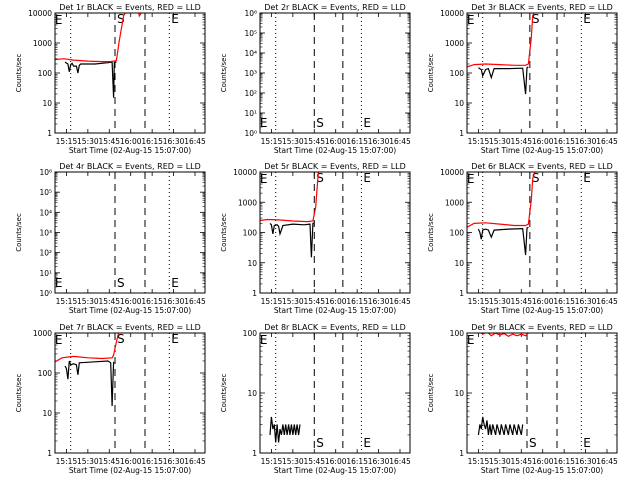 This screenshot has width=640, height=480. What do you see at coordinates (45, 273) in the screenshot?
I see `y-tick-label: 10¹` at bounding box center [45, 273].